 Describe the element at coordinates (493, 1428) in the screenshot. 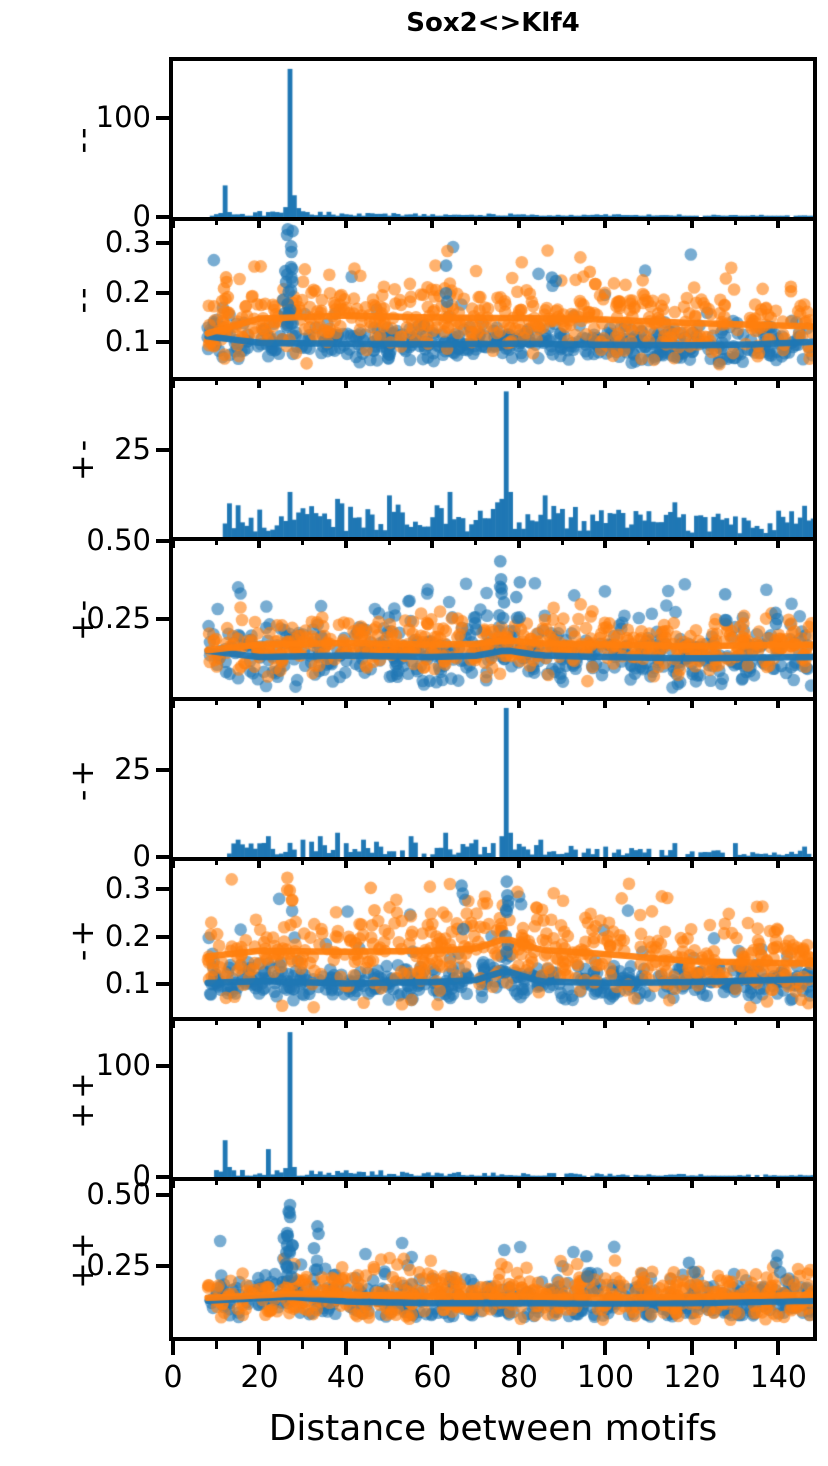

I see `x-axis-label: Distance between motifs` at that location.